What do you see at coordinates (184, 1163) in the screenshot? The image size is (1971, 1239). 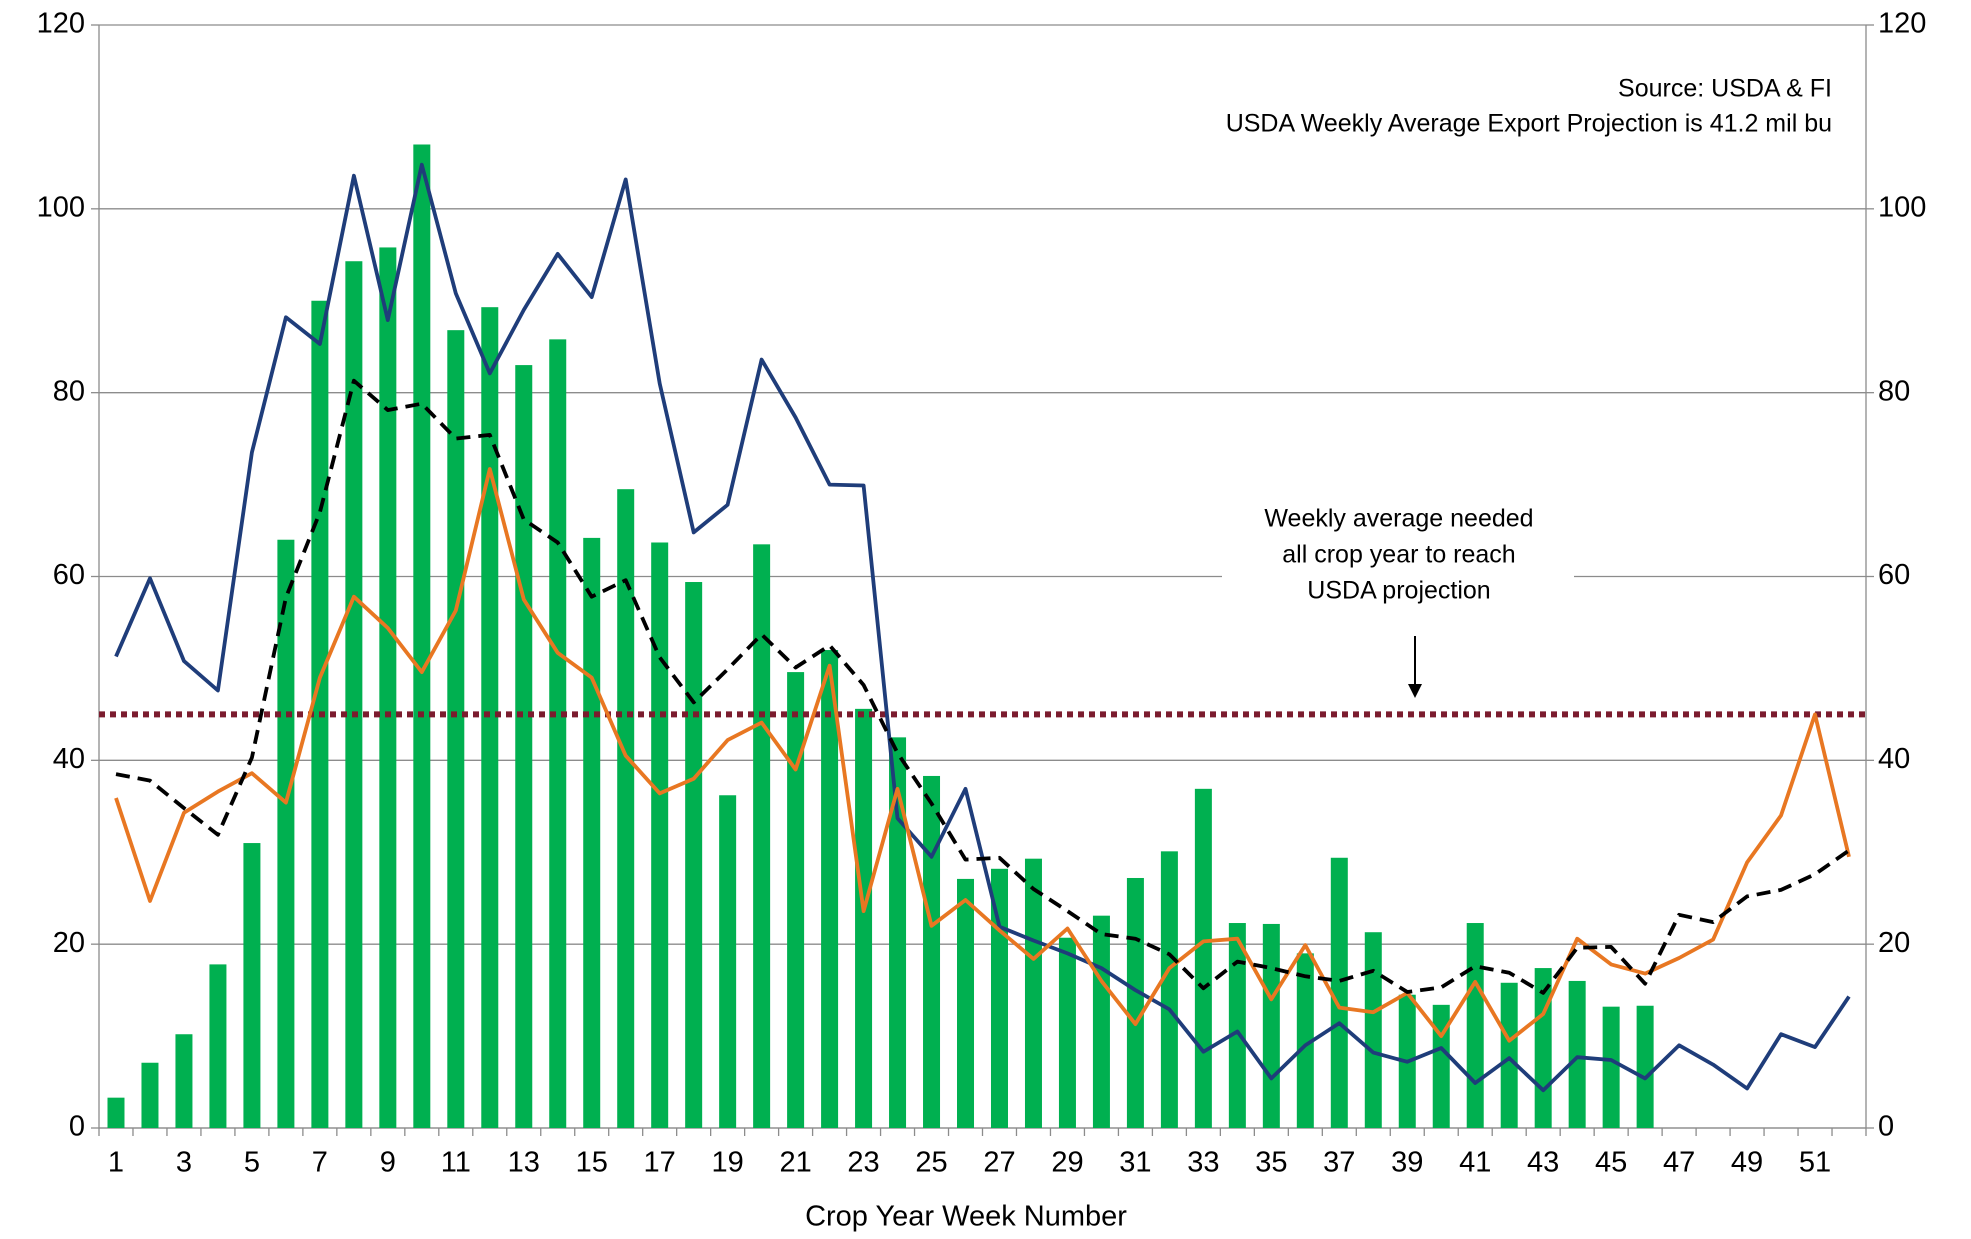 I see `x-tick-label: 3` at bounding box center [184, 1163].